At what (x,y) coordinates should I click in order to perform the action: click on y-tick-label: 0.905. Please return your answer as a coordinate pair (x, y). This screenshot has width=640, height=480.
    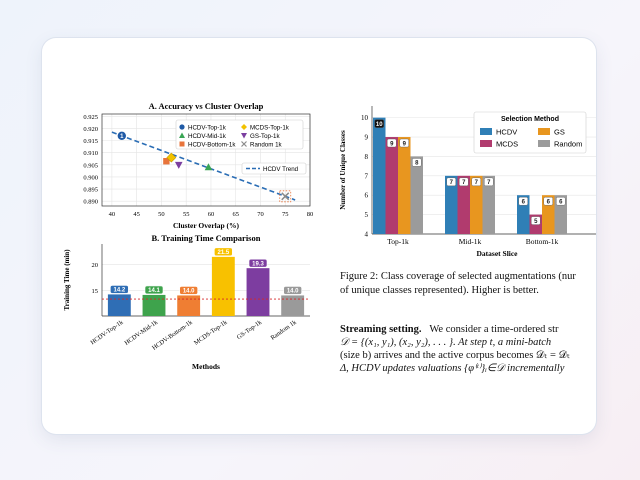
    Looking at the image, I should click on (90, 165).